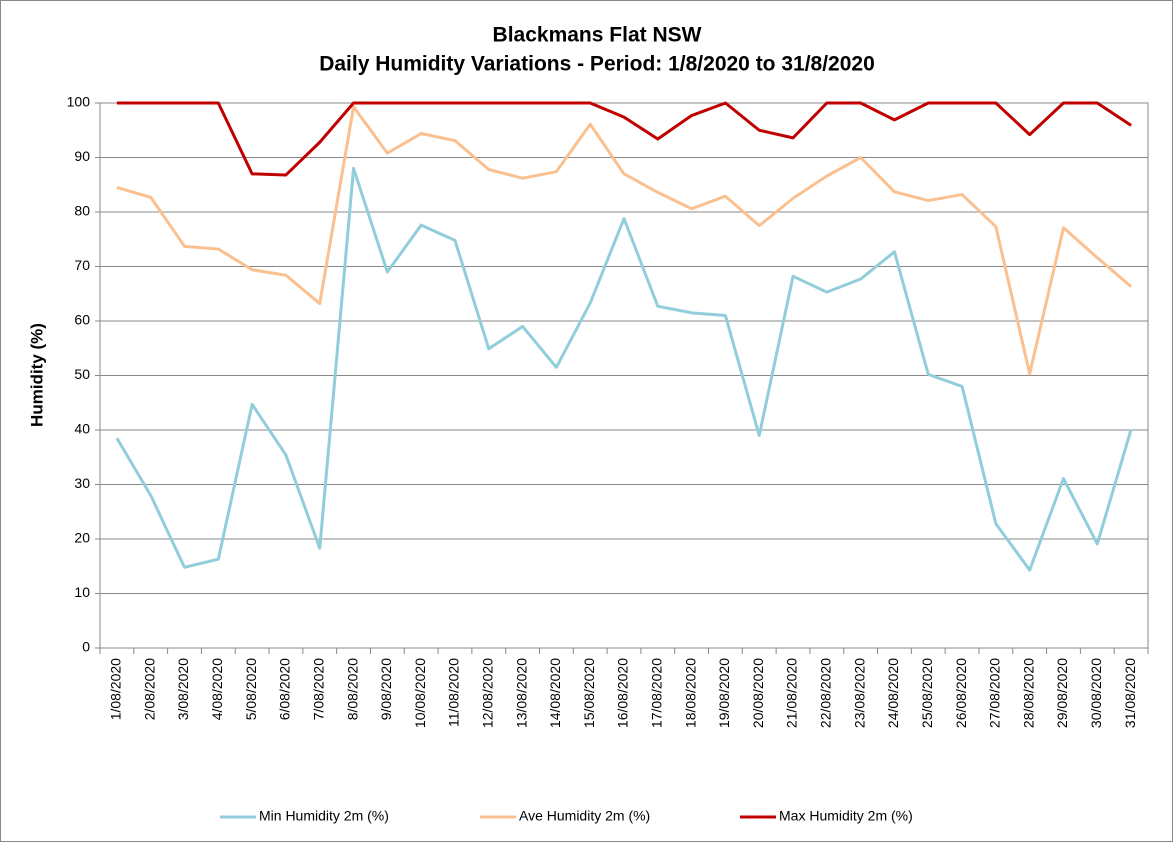 Image resolution: width=1174 pixels, height=843 pixels. What do you see at coordinates (1096, 693) in the screenshot?
I see `x-tick-label: 30/08/2020` at bounding box center [1096, 693].